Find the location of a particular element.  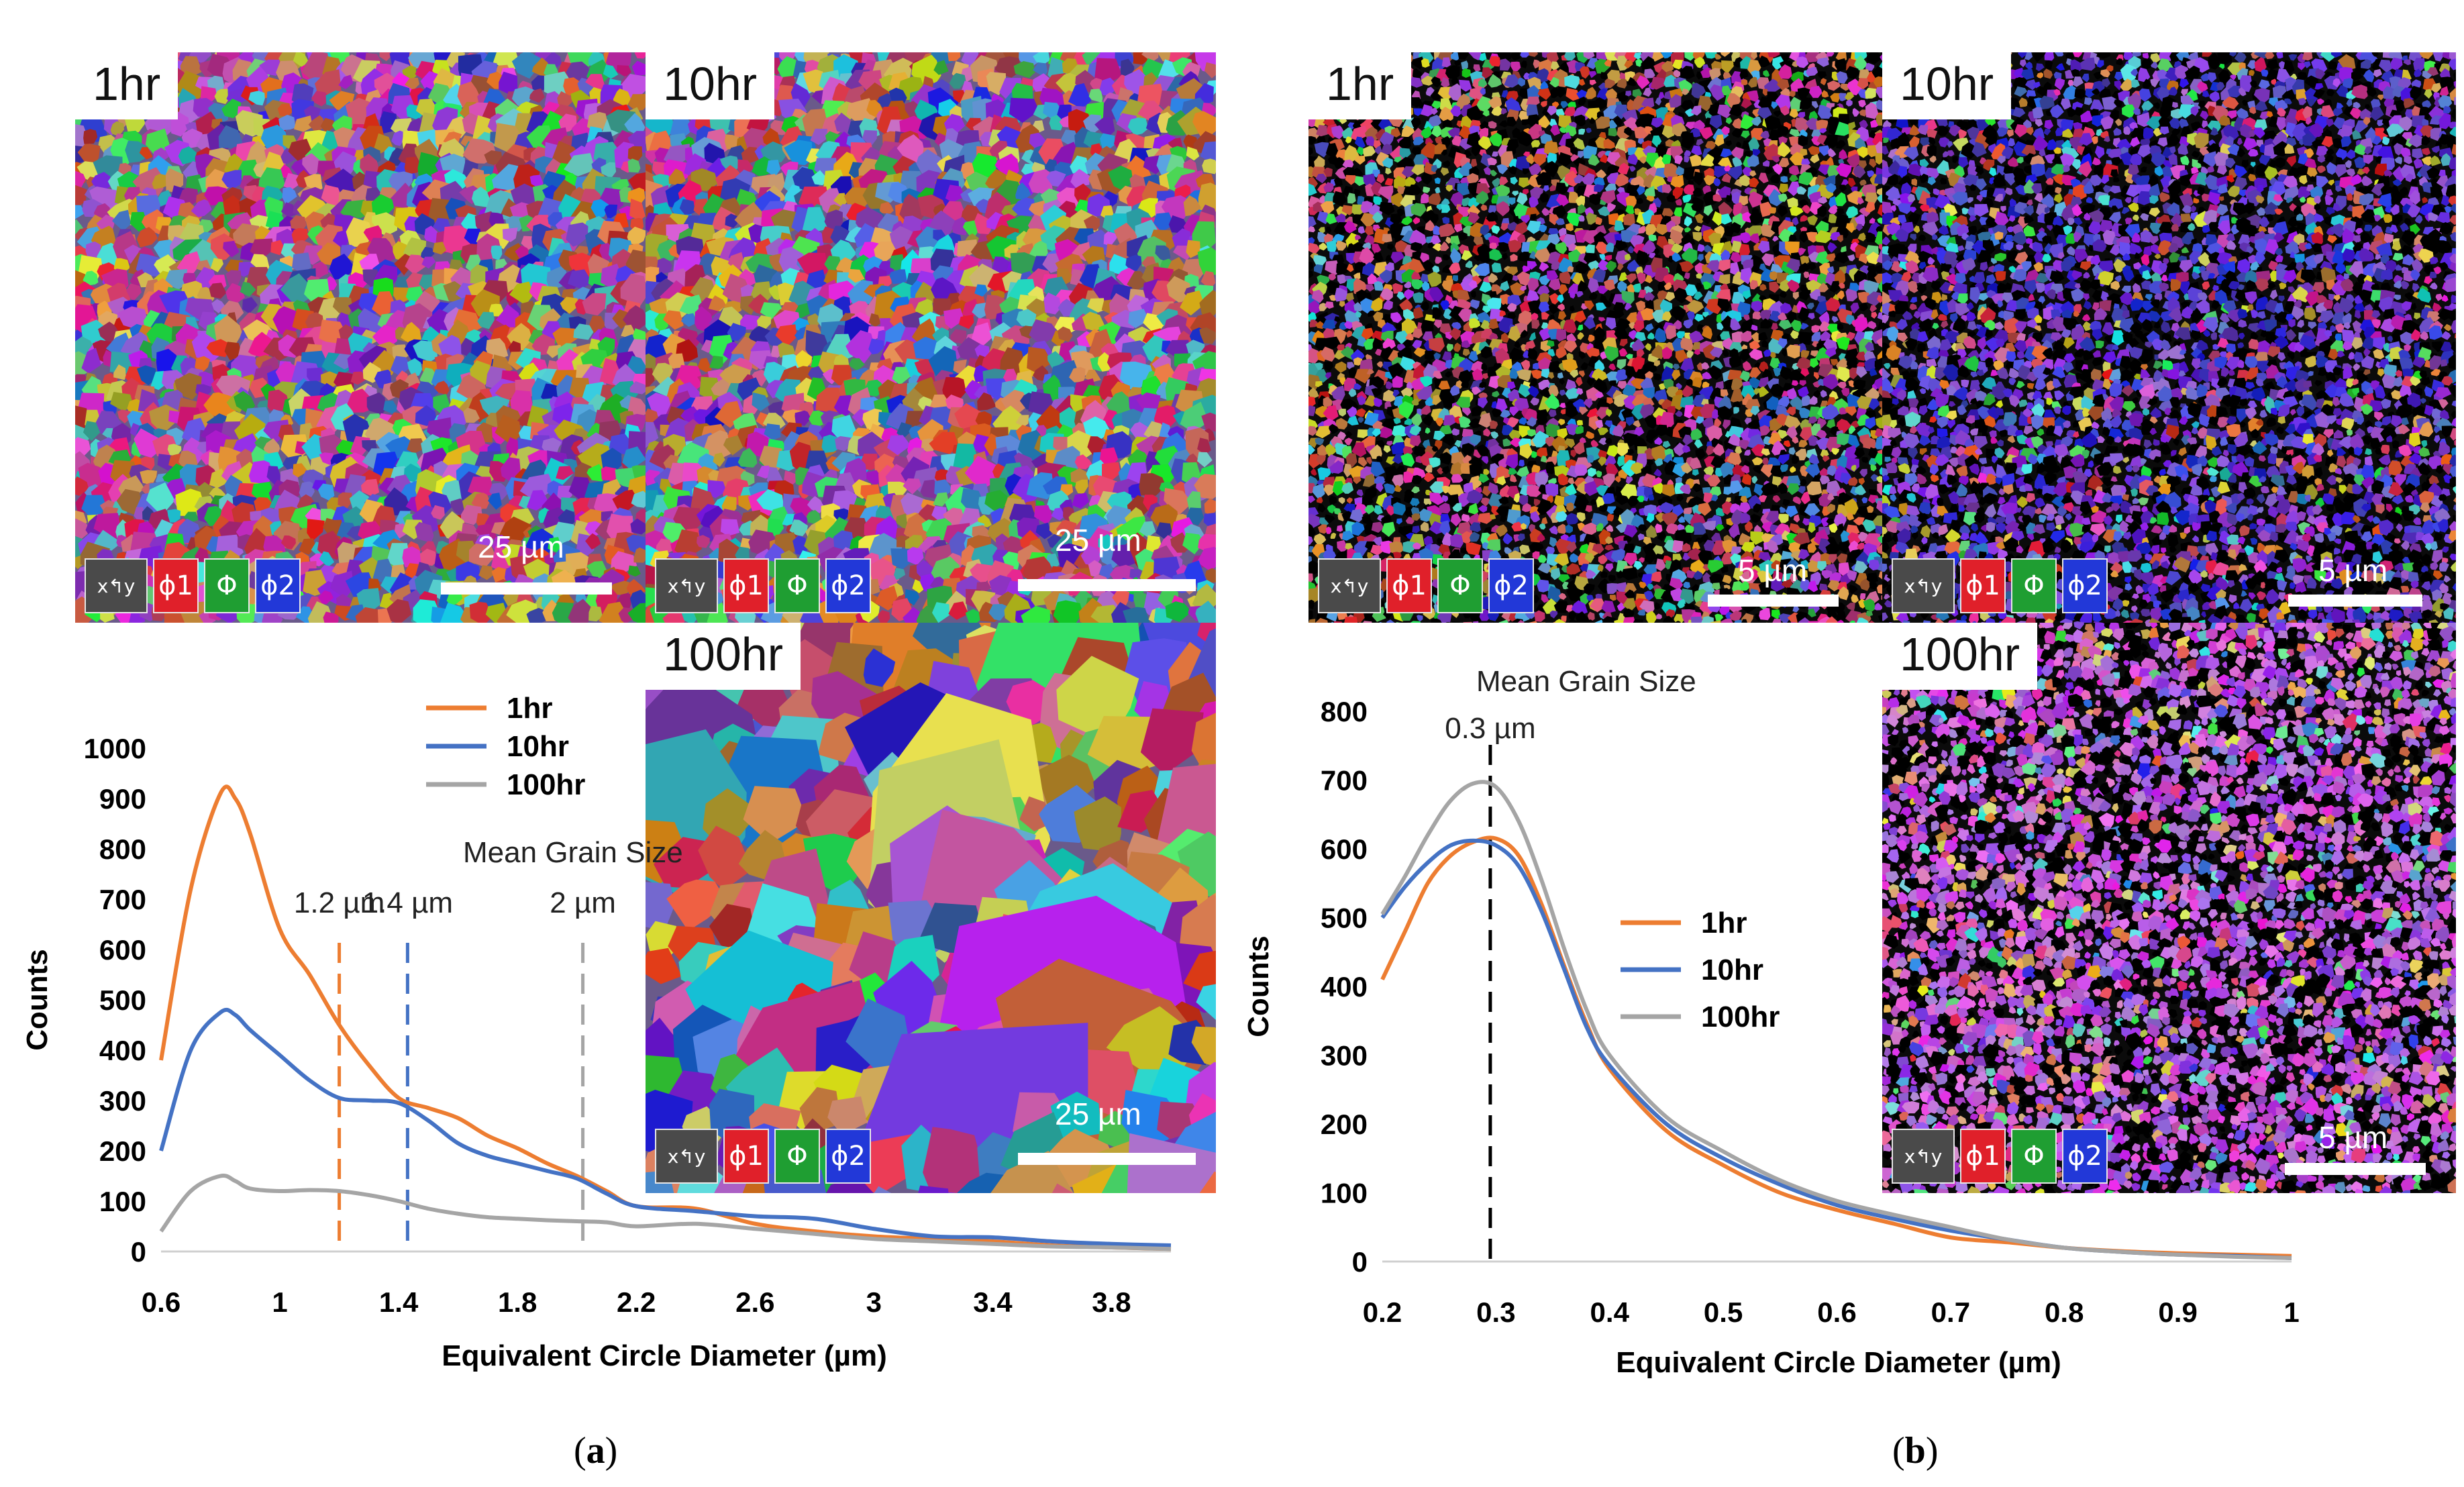

ebsd-map-a-1hr: 1hr x↰y ϕ1 Φ ϕ2 25 µm is located at coordinates (360, 337).